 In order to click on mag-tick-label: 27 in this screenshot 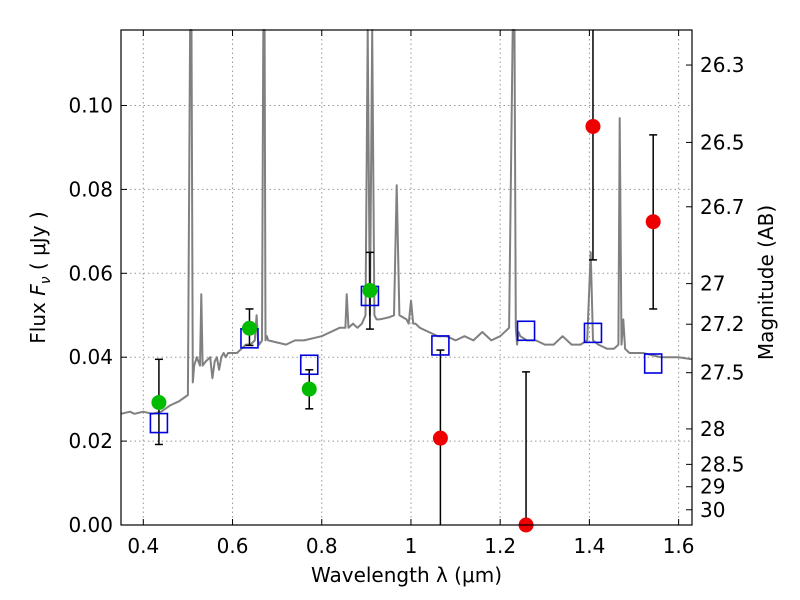, I will do `click(712, 284)`.